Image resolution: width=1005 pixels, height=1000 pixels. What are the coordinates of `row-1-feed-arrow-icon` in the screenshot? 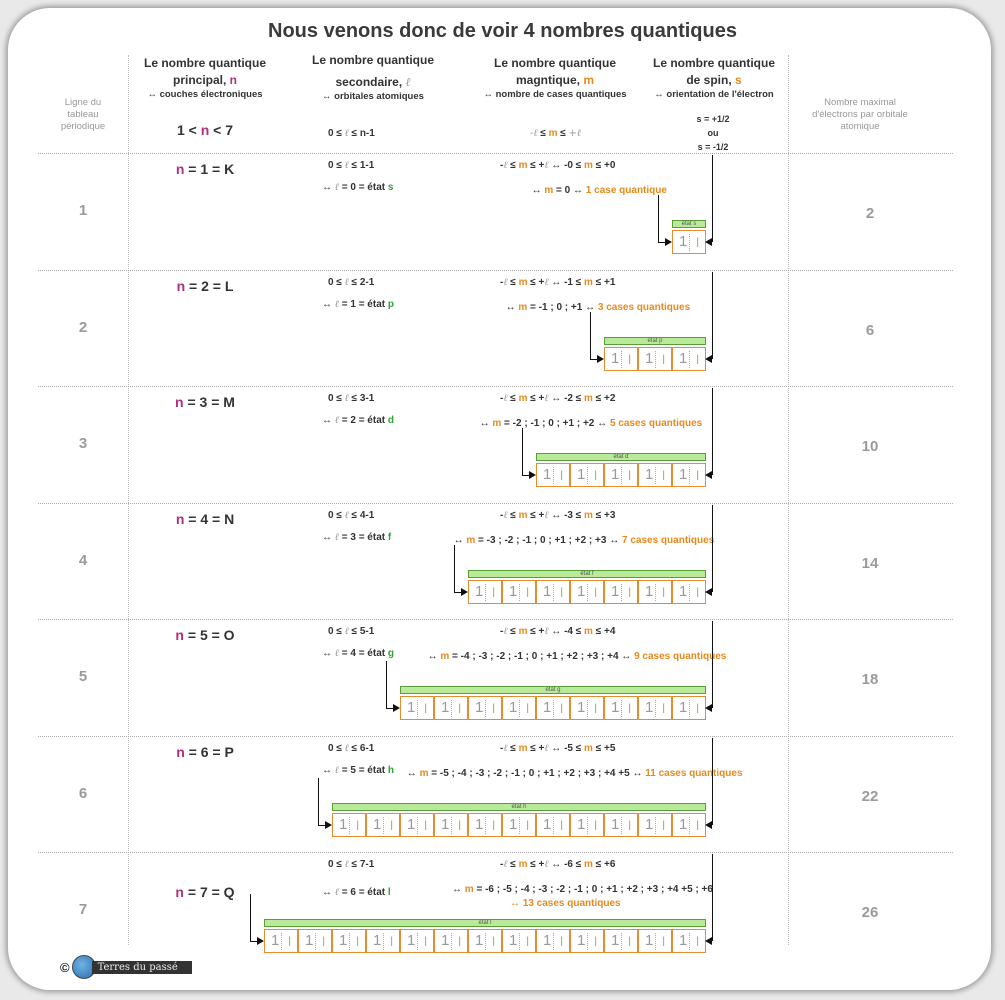 It's located at (708, 242).